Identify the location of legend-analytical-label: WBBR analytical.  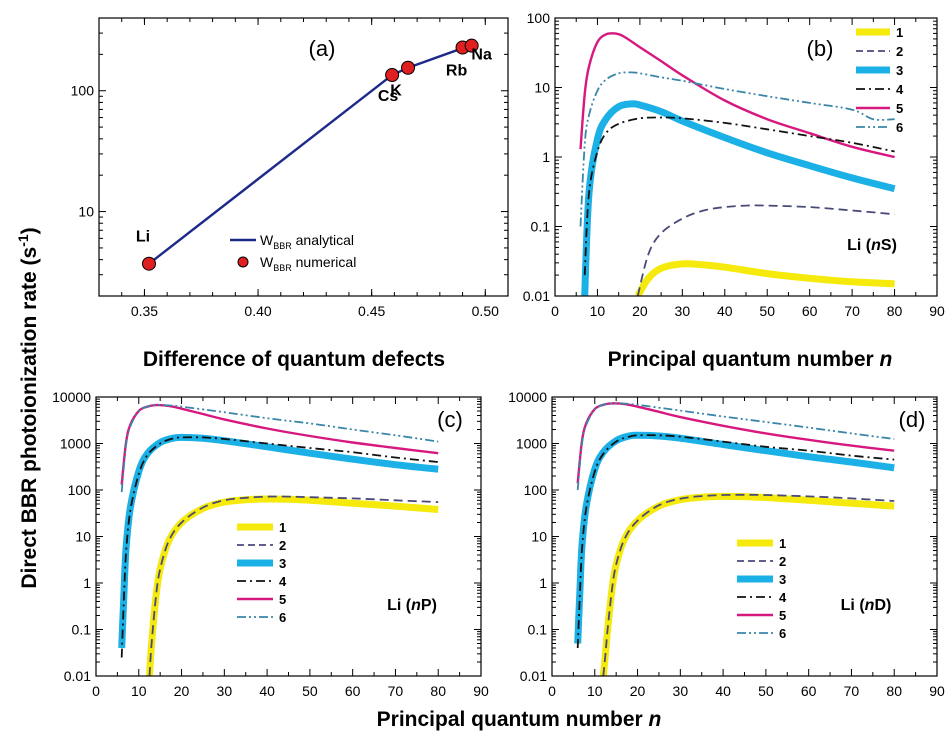
(307, 241).